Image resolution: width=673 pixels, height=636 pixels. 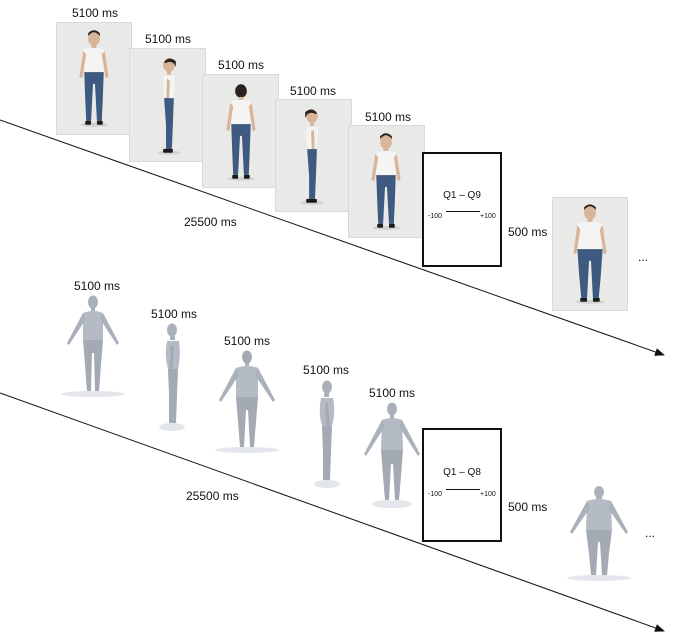 I want to click on avatar-next-trial, so click(x=599, y=535).